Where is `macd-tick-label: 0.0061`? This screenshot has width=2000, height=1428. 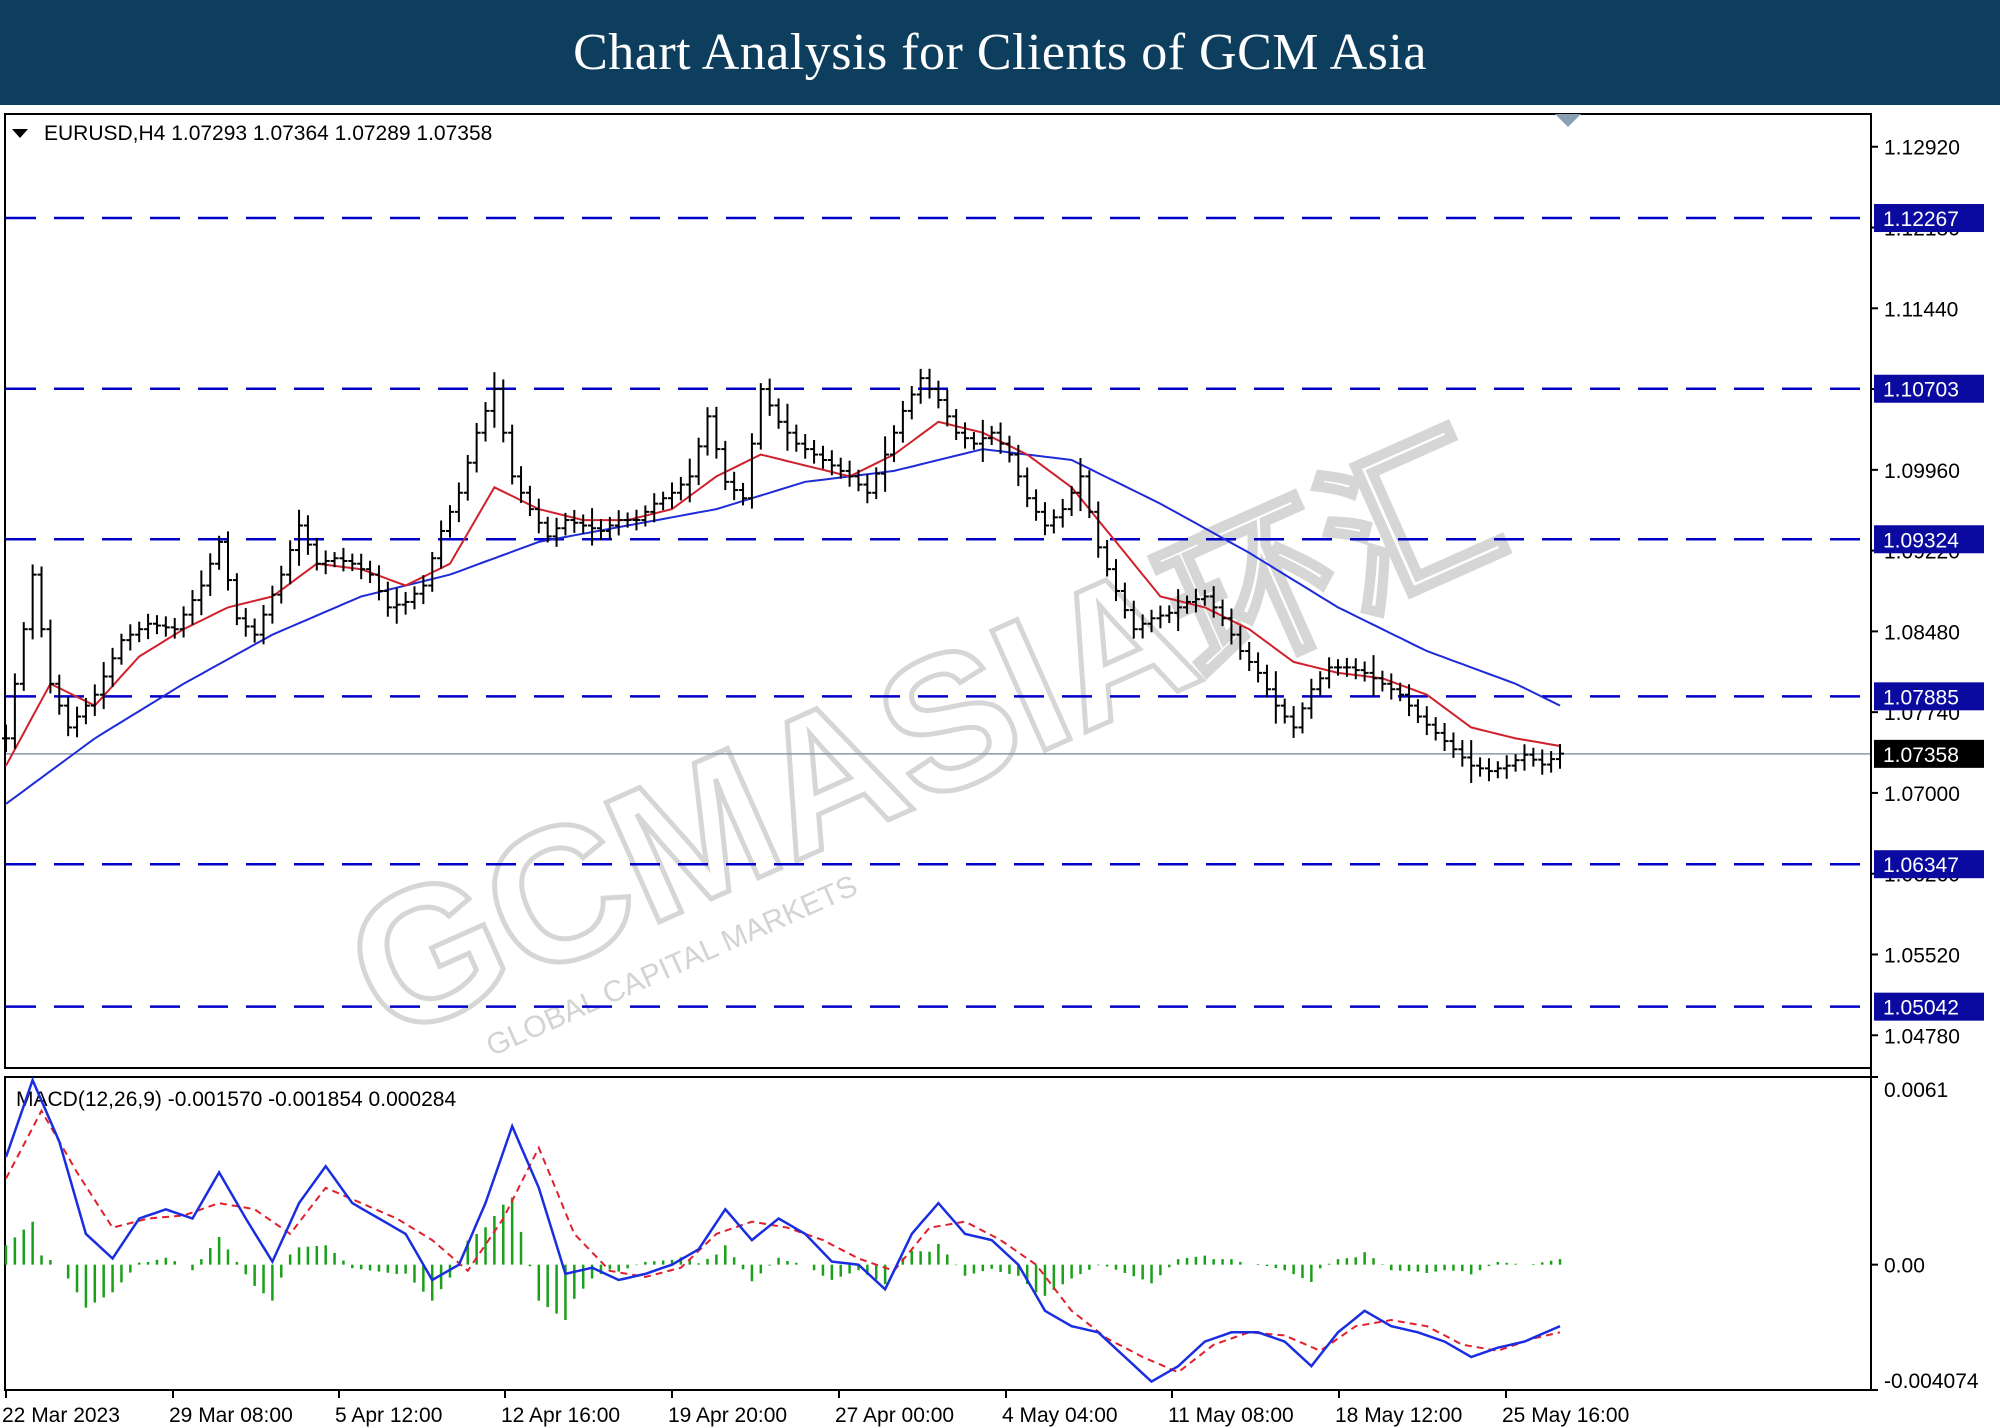
macd-tick-label: 0.0061 is located at coordinates (1916, 1090).